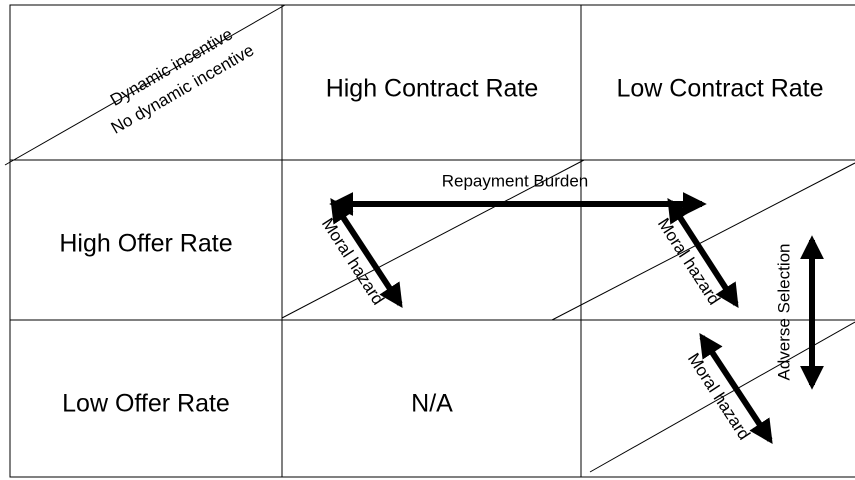  What do you see at coordinates (432, 89) in the screenshot?
I see `column-header: High Contract Rate` at bounding box center [432, 89].